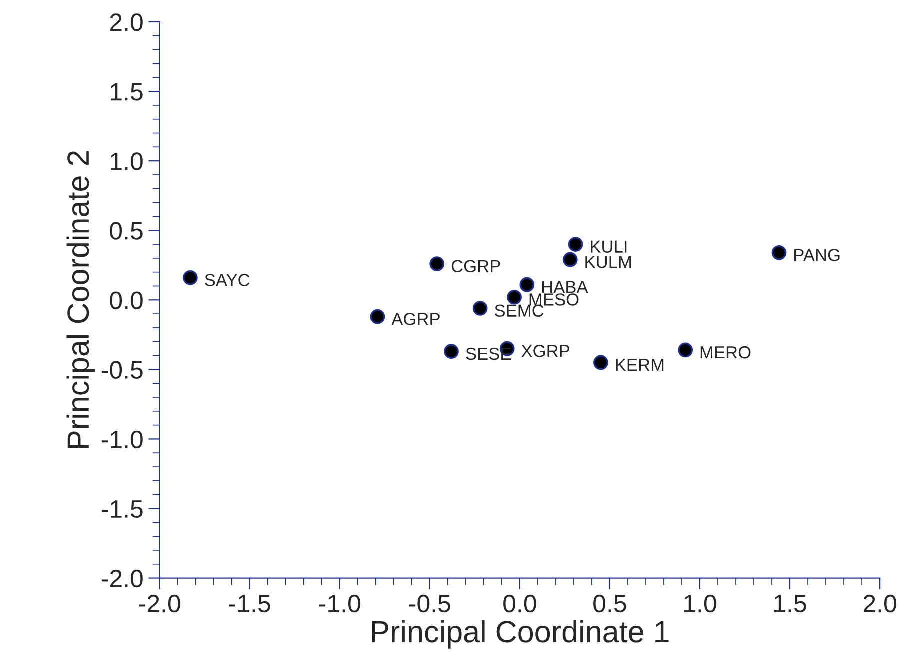  Describe the element at coordinates (609, 262) in the screenshot. I see `annotation: KULM` at that location.